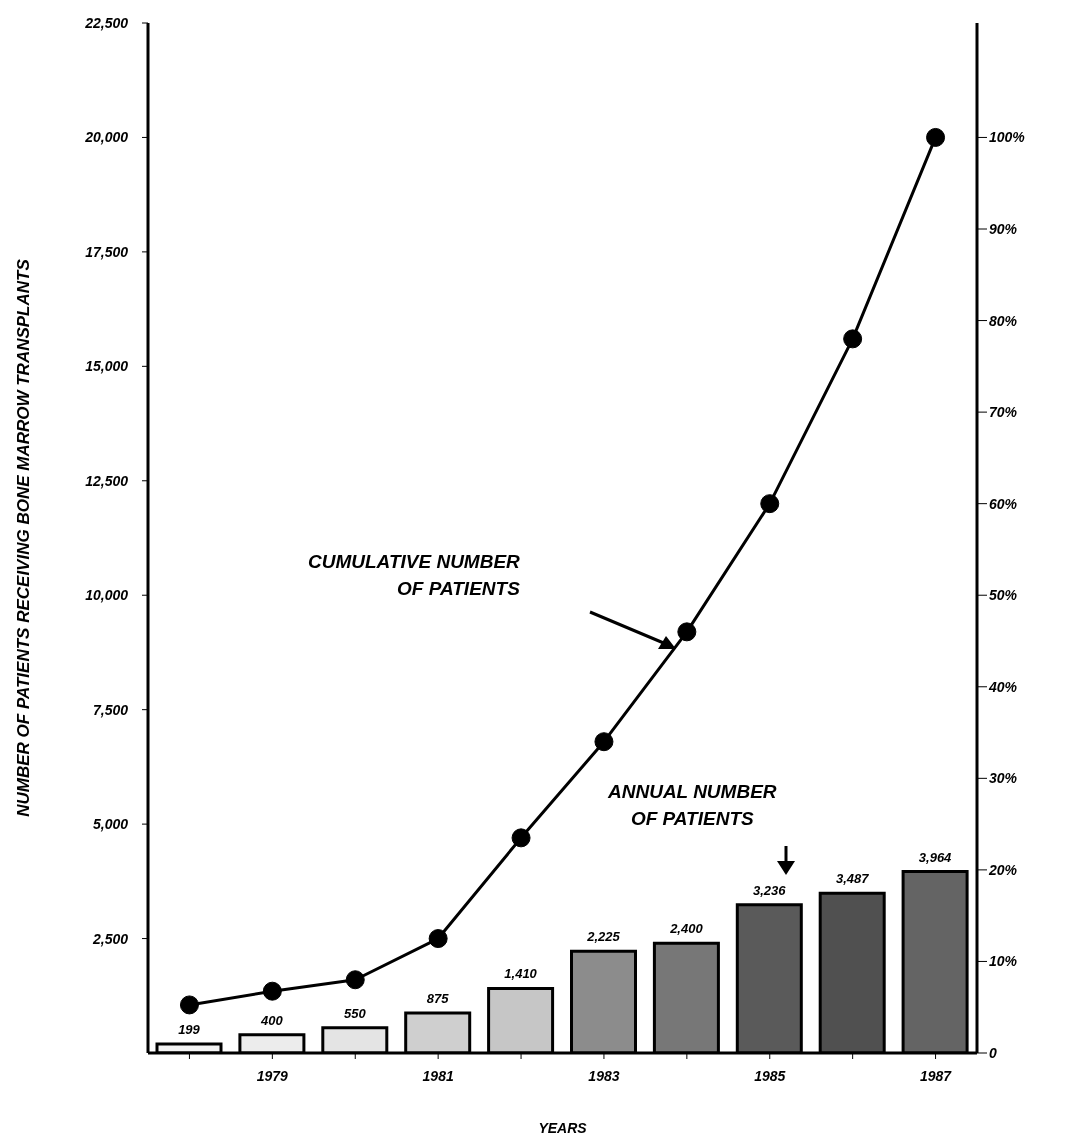 The height and width of the screenshot is (1143, 1070). I want to click on data-label: 199, so click(189, 1029).